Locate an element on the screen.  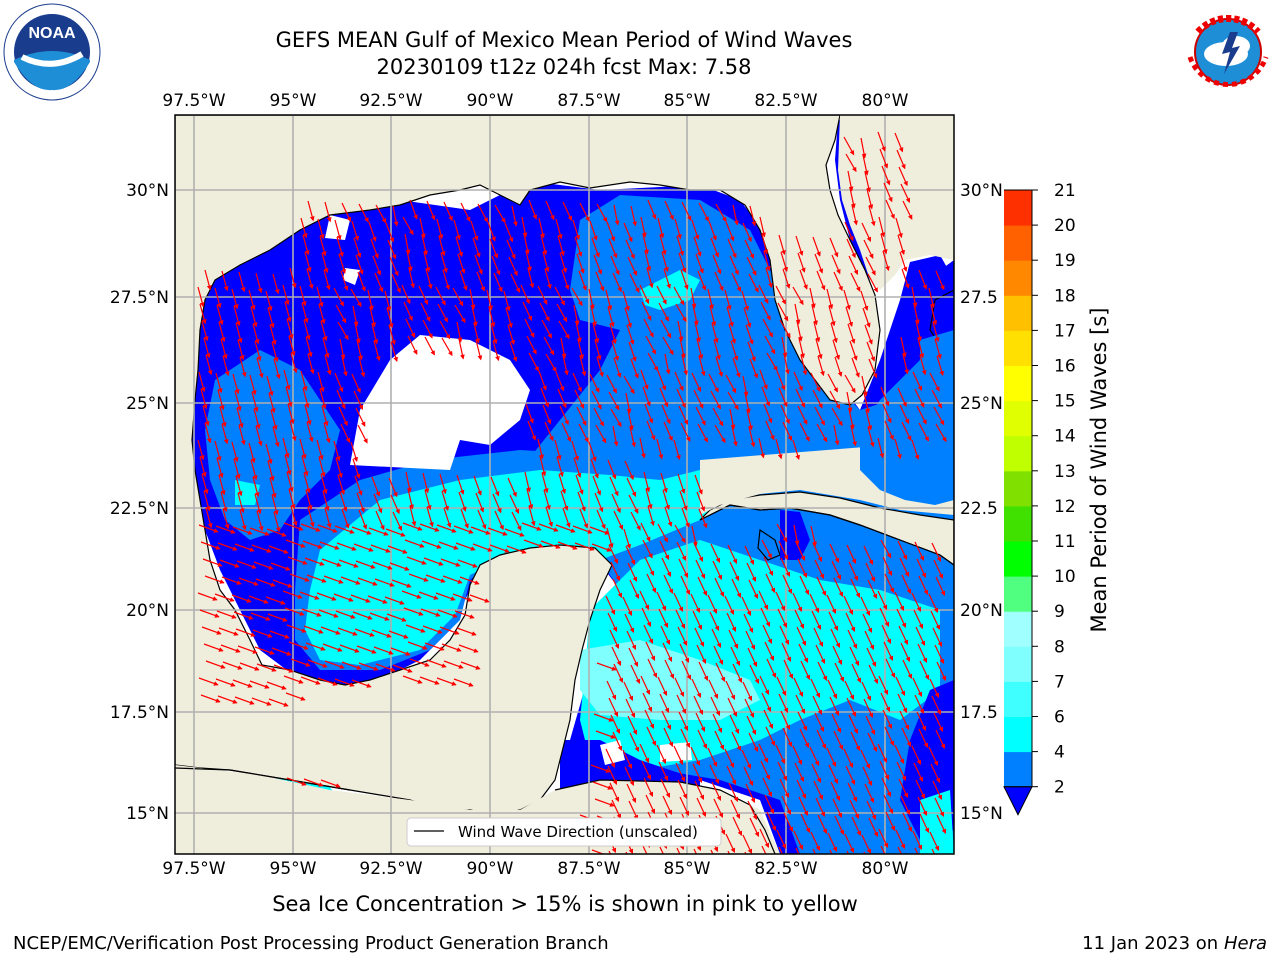
lat-label-left: 27.5°N is located at coordinates (139, 298).